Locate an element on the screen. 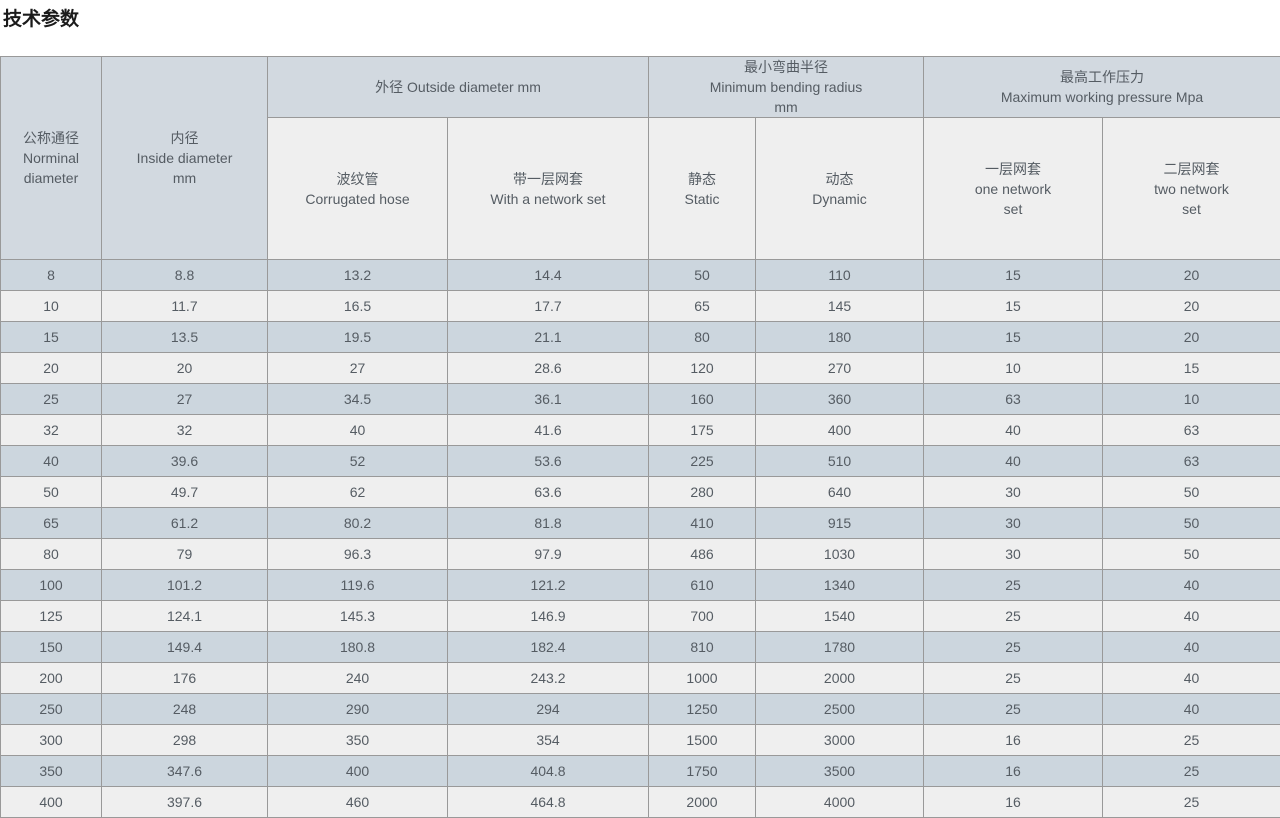 The width and height of the screenshot is (1280, 818). table-cell: 21.1 is located at coordinates (548, 337).